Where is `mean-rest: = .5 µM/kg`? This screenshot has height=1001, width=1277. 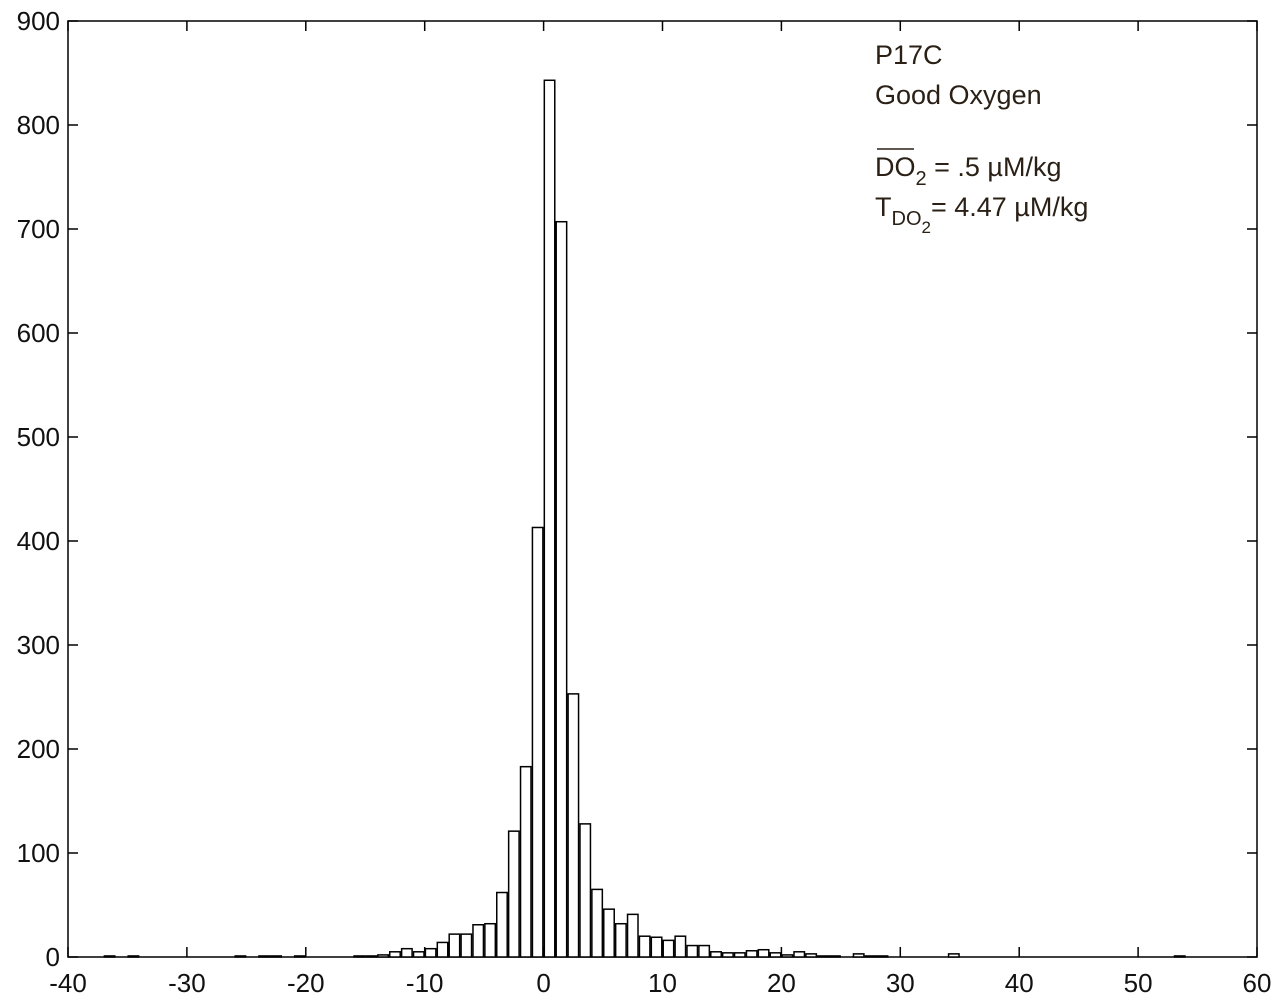
mean-rest: = .5 µM/kg is located at coordinates (994, 167).